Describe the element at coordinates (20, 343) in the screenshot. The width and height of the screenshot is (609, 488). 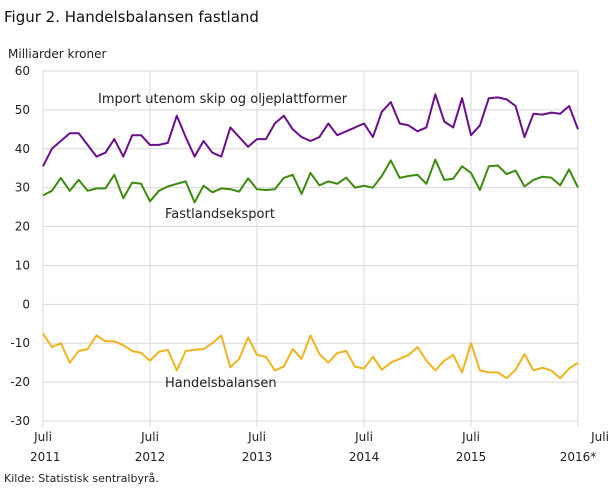
I see `y-tick-label: -10` at that location.